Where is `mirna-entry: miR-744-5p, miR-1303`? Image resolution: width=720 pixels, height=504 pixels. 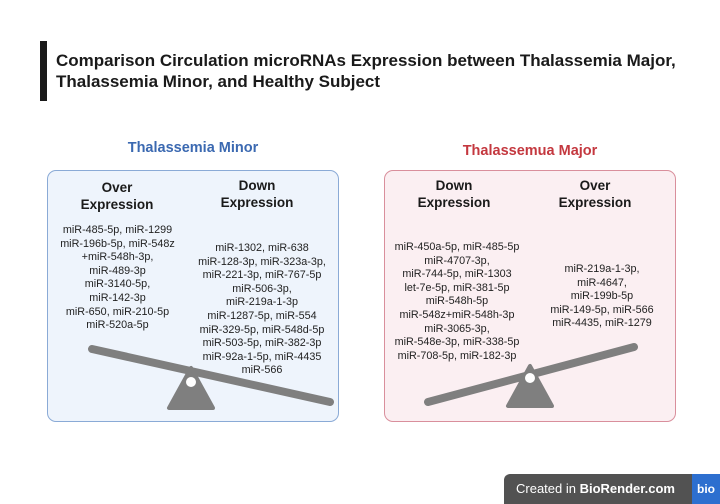
mirna-entry: miR-744-5p, miR-1303 is located at coordinates (457, 274).